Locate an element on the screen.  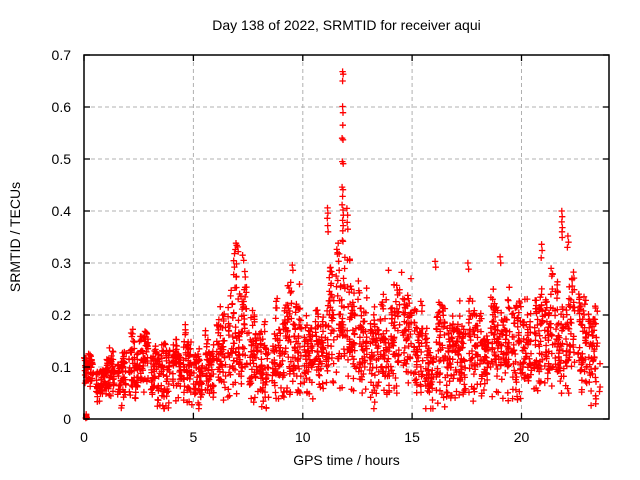
x-axis-label: GPS time / hours is located at coordinates (346, 460).